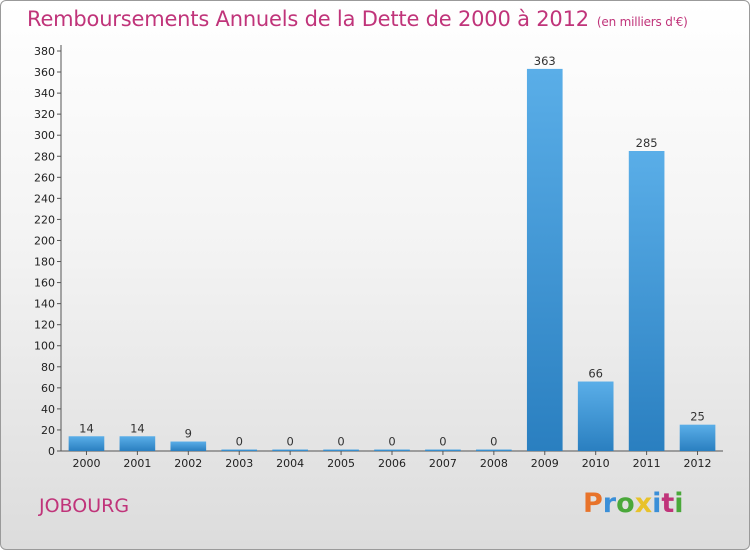 The height and width of the screenshot is (550, 750). I want to click on data-label-2003: 0, so click(239, 442).